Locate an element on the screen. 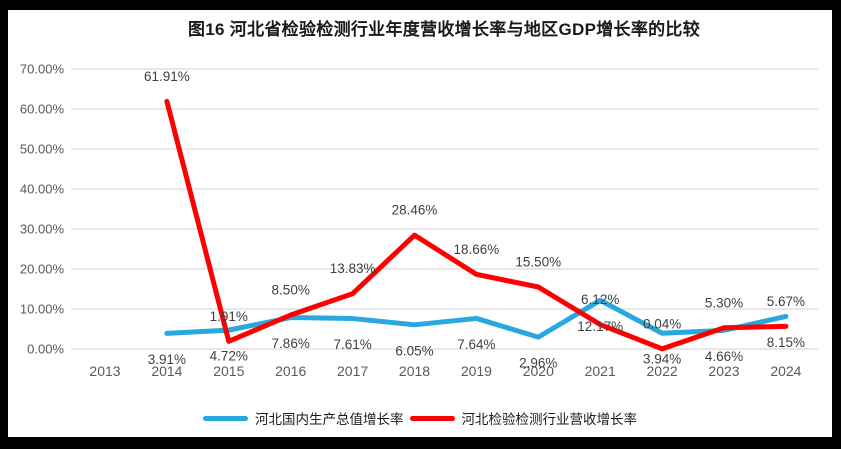 This screenshot has width=841, height=449. legend-item-revenue: 河北检验检测行业营收增长率 is located at coordinates (523, 418).